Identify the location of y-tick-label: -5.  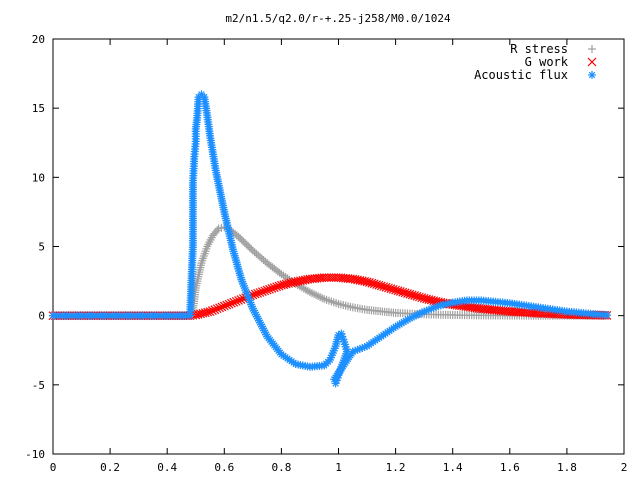
(38, 385).